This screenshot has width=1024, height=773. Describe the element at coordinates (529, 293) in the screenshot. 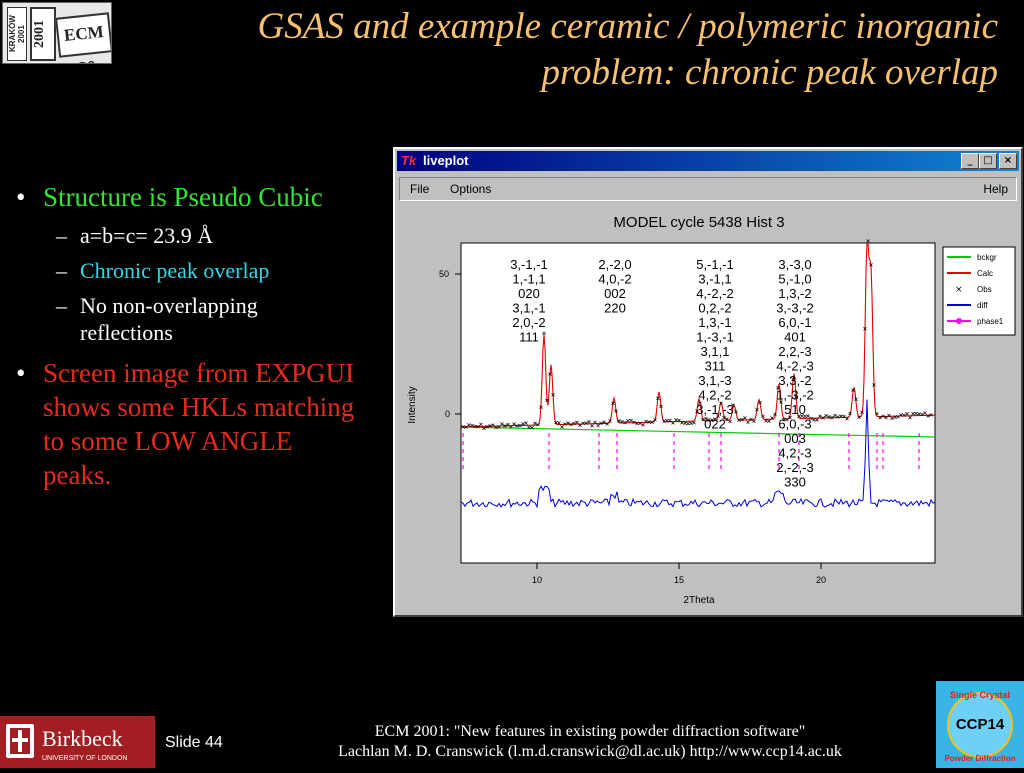

I see `hkl-label: 020` at that location.